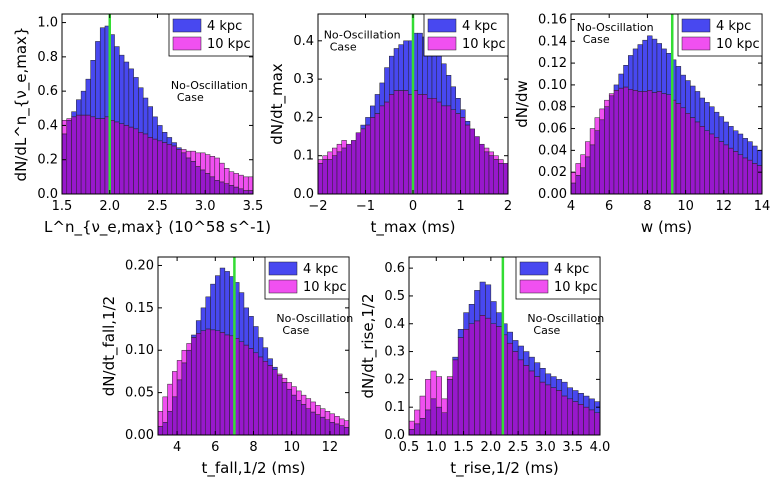 This screenshot has height=482, width=783. I want to click on y-tick-label: 0.00, so click(552, 194).